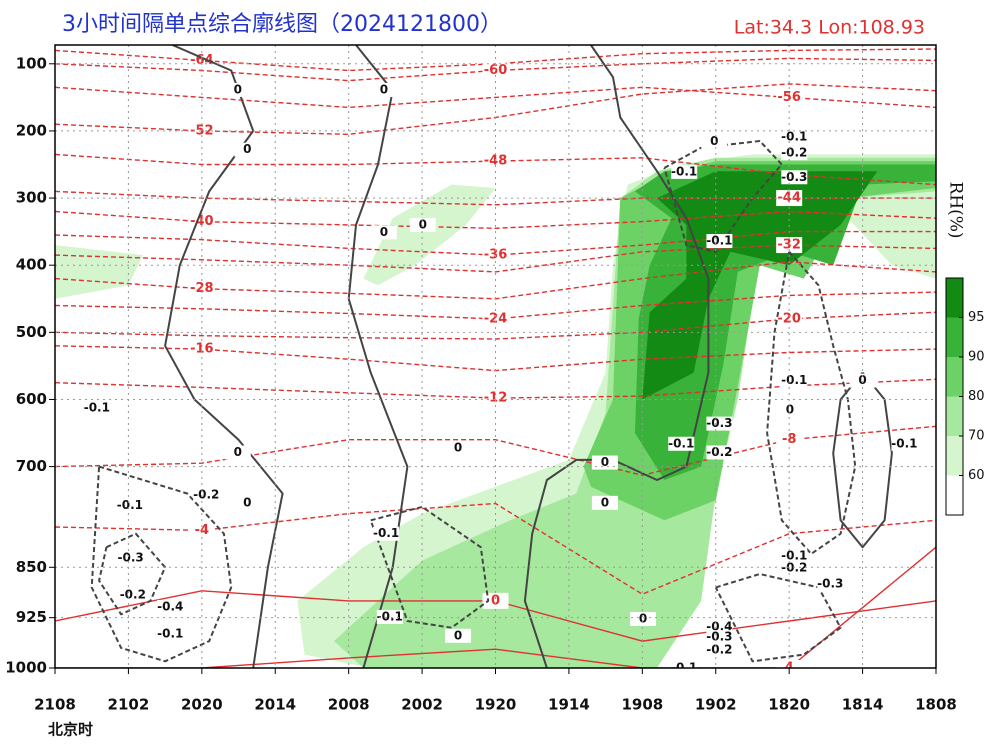  I want to click on colorbar-tick-label: 60, so click(976, 475).